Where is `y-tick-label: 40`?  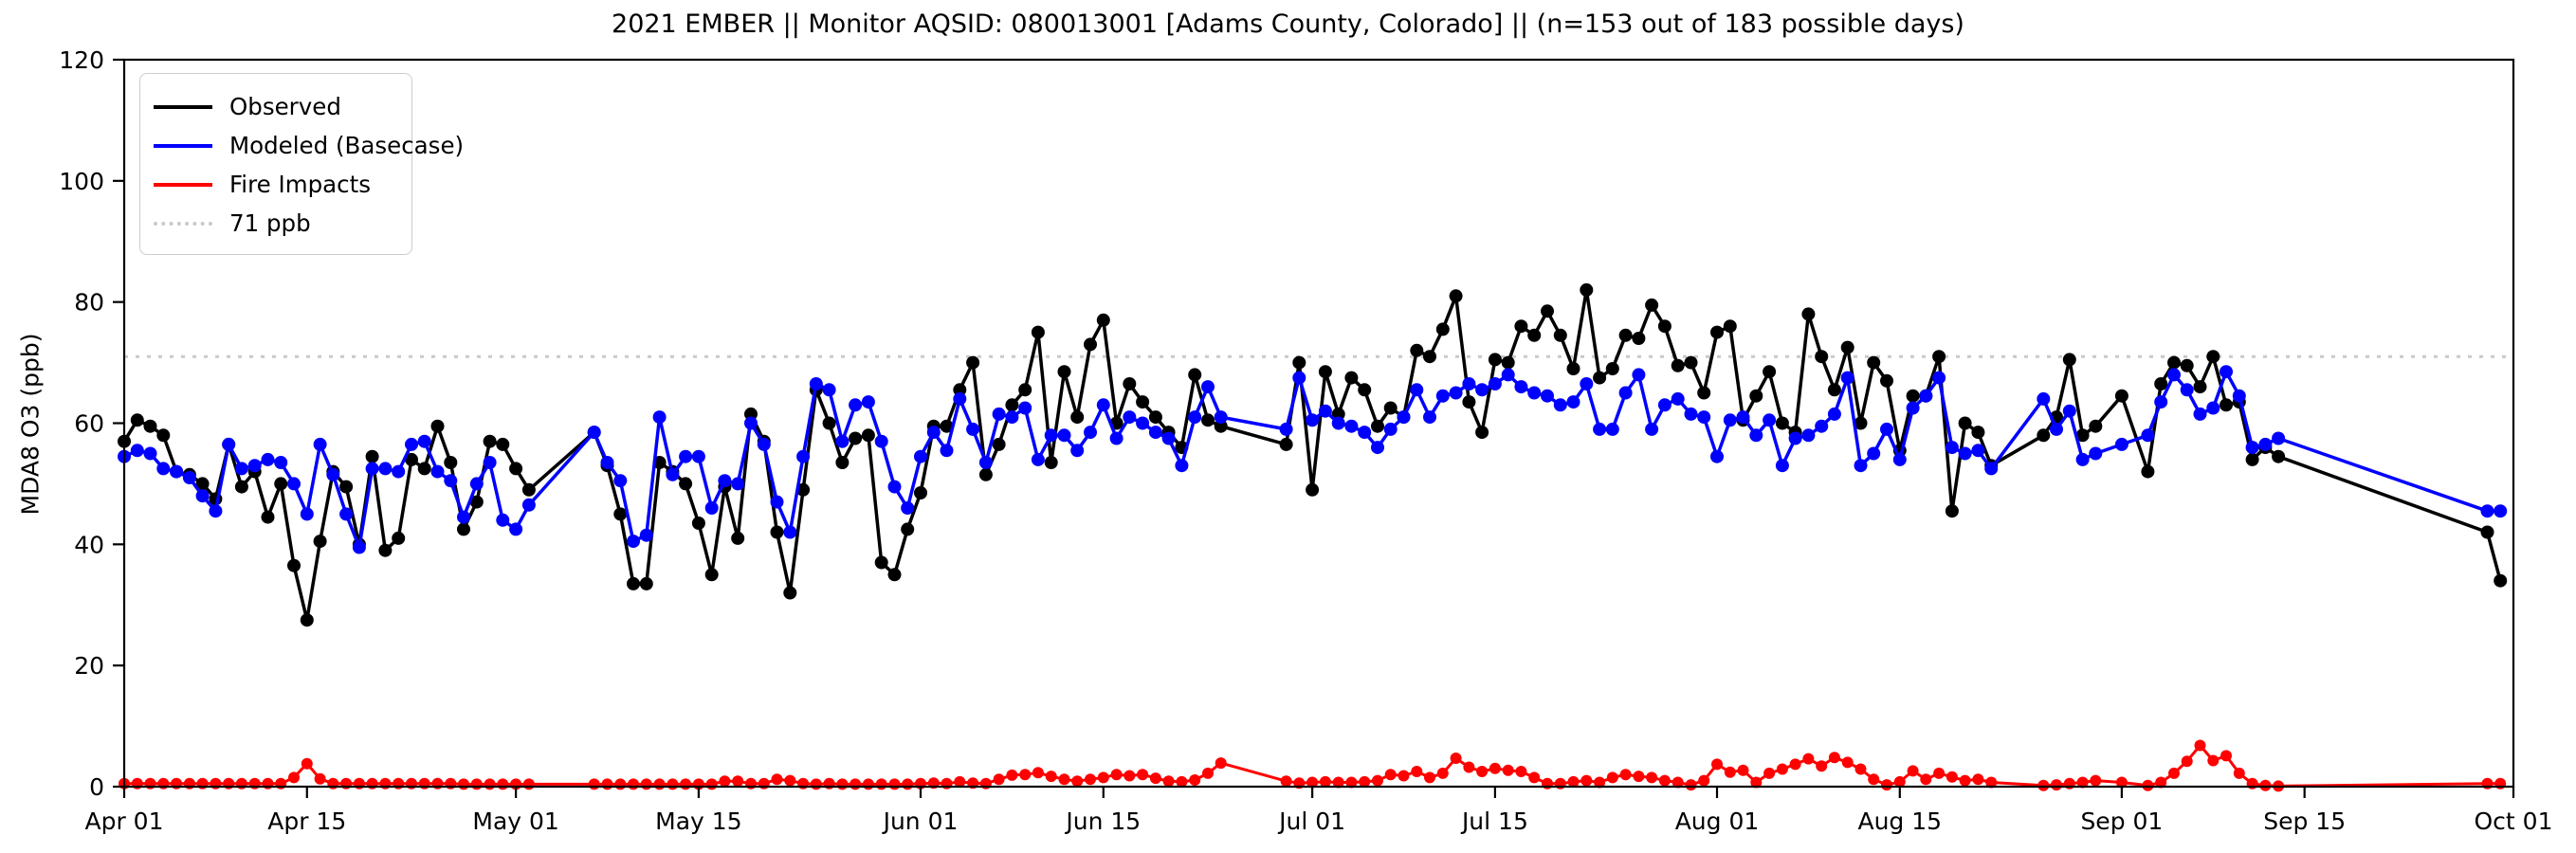
y-tick-label: 40 is located at coordinates (89, 544).